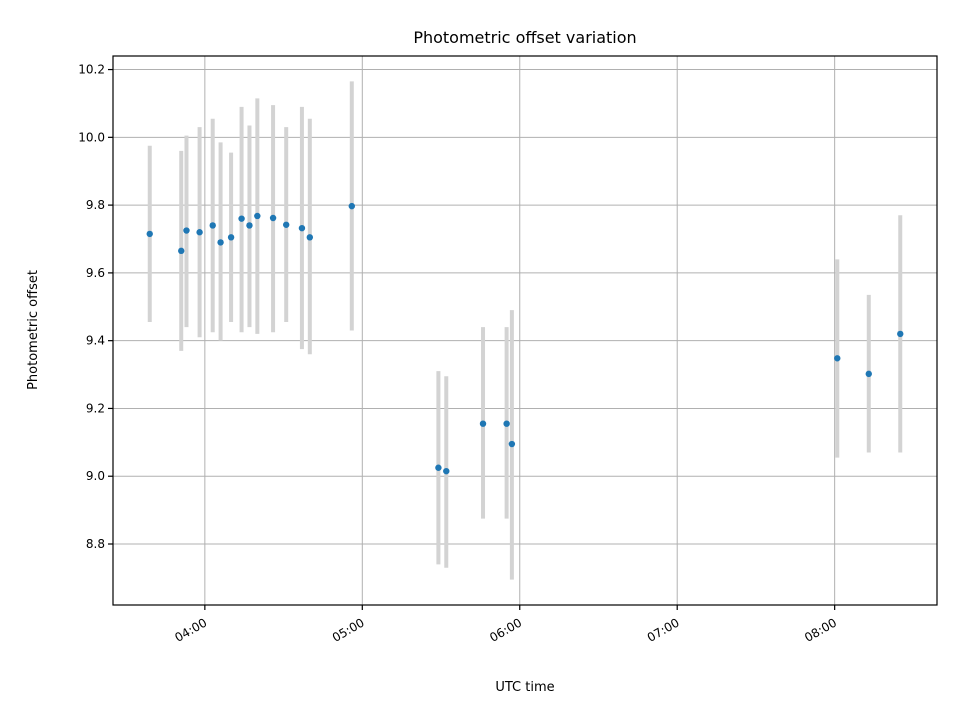  Describe the element at coordinates (95, 544) in the screenshot. I see `y-tick-label: 8.8` at that location.